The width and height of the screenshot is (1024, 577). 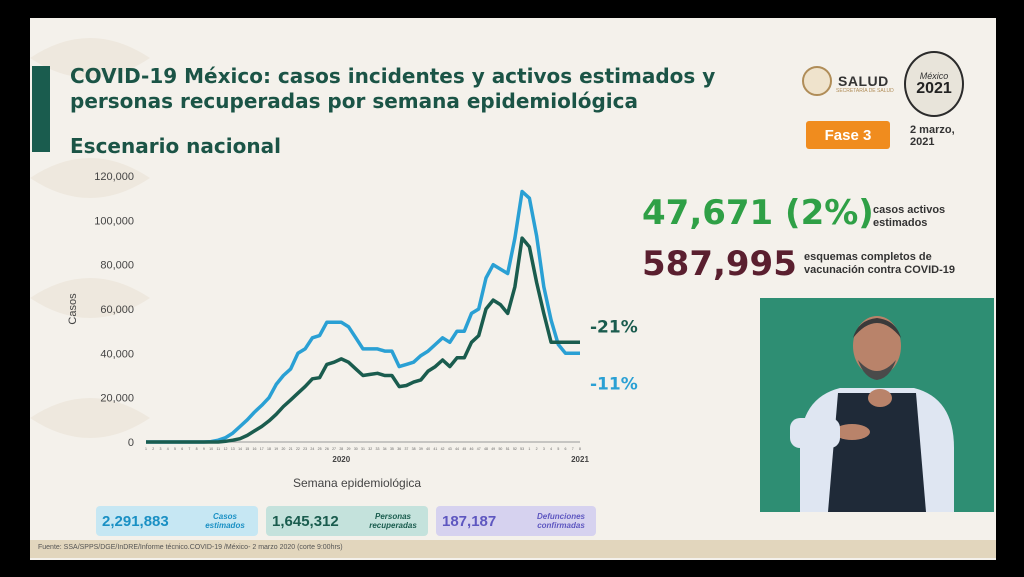 I want to click on y-tick-label: 120,000, so click(x=114, y=177).